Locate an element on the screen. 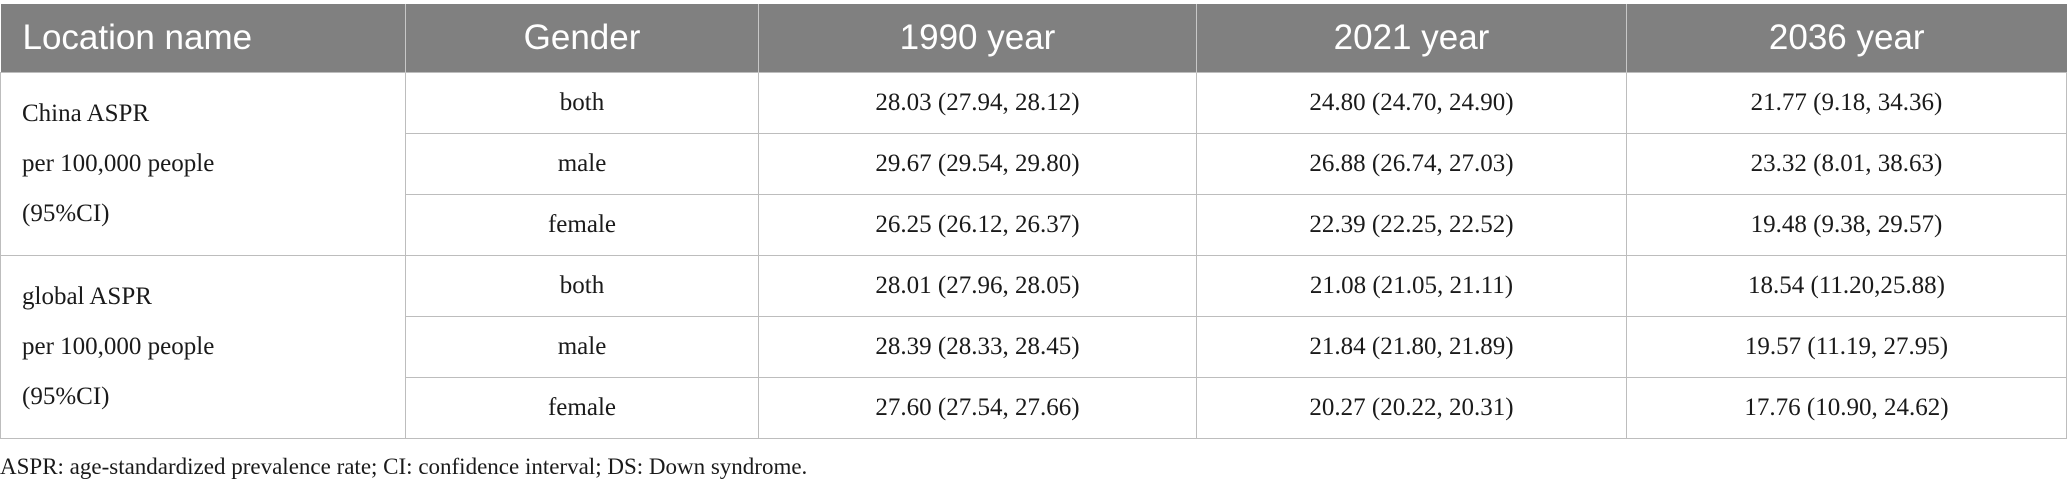  value-cell-1990: 26.25 (26.12, 26.37) is located at coordinates (977, 225).